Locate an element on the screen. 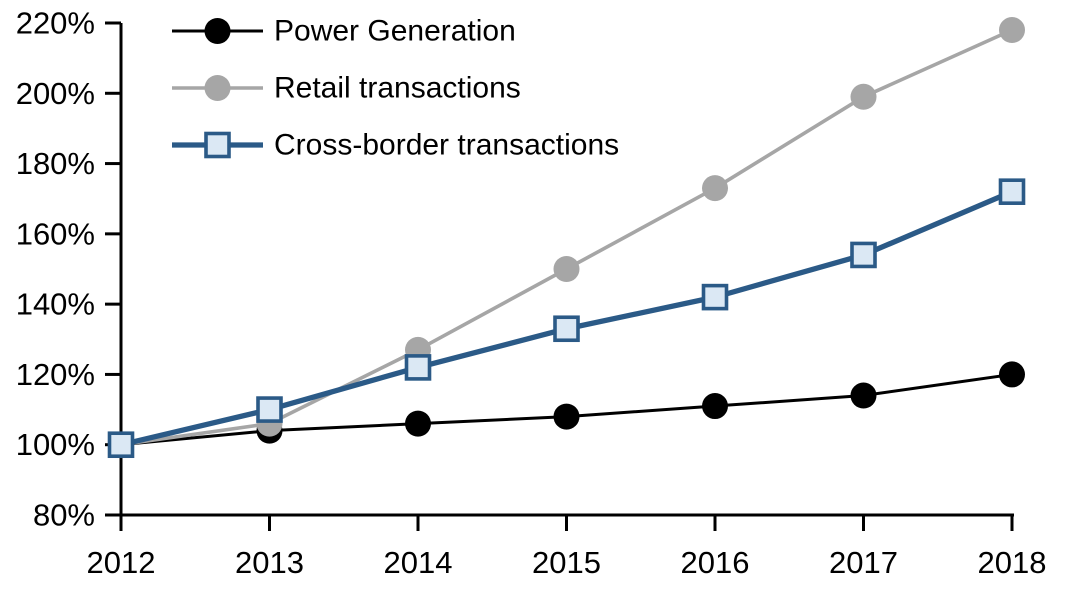 This screenshot has height=590, width=1076. x-axis-label: 2017 is located at coordinates (863, 562).